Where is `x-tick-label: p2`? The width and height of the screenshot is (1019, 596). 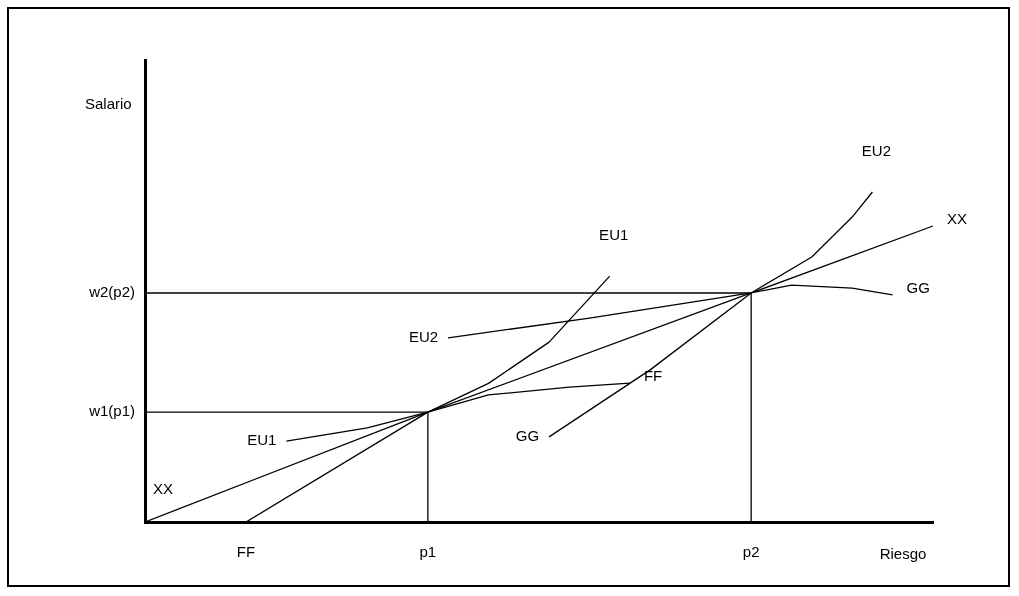
x-tick-label: p2 is located at coordinates (751, 552).